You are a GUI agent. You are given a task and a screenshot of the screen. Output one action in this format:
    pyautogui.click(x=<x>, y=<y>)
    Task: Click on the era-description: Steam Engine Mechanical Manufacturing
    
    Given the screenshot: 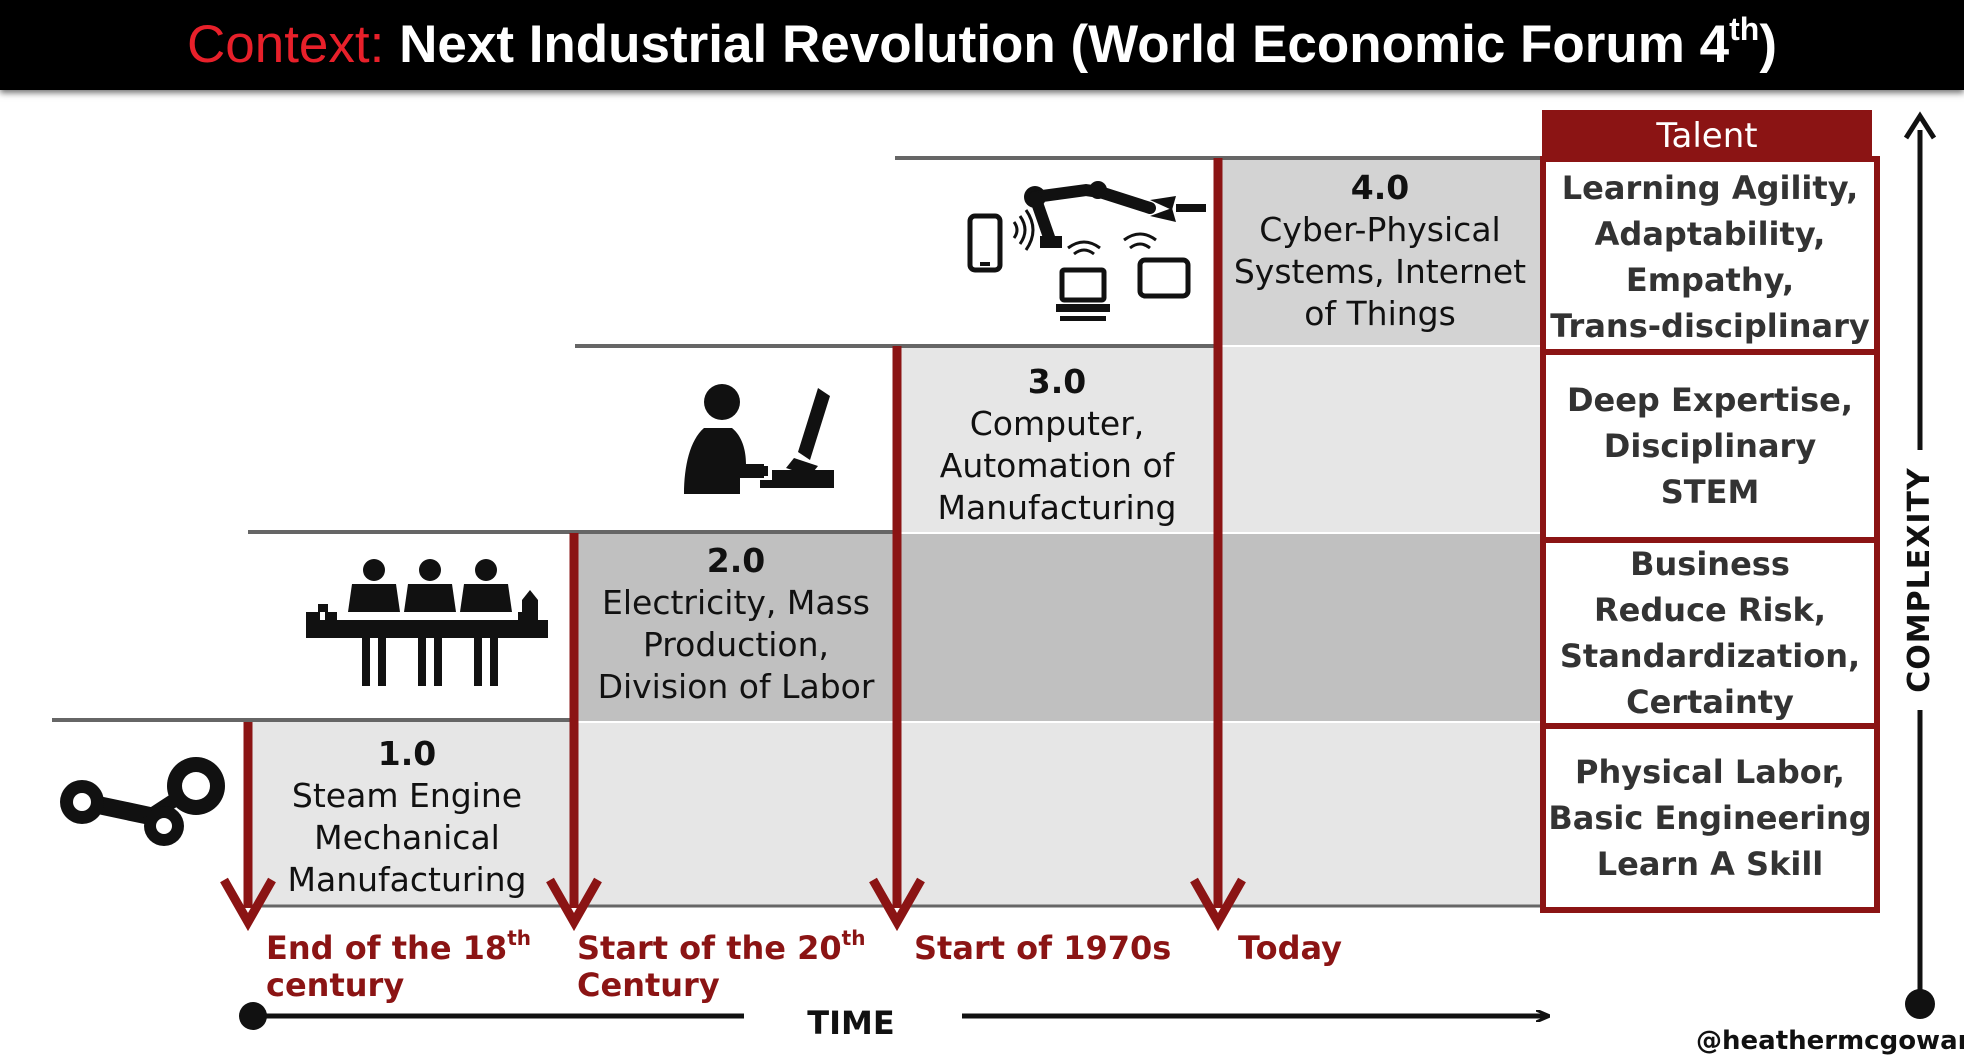 What is the action you would take?
    pyautogui.click(x=407, y=837)
    